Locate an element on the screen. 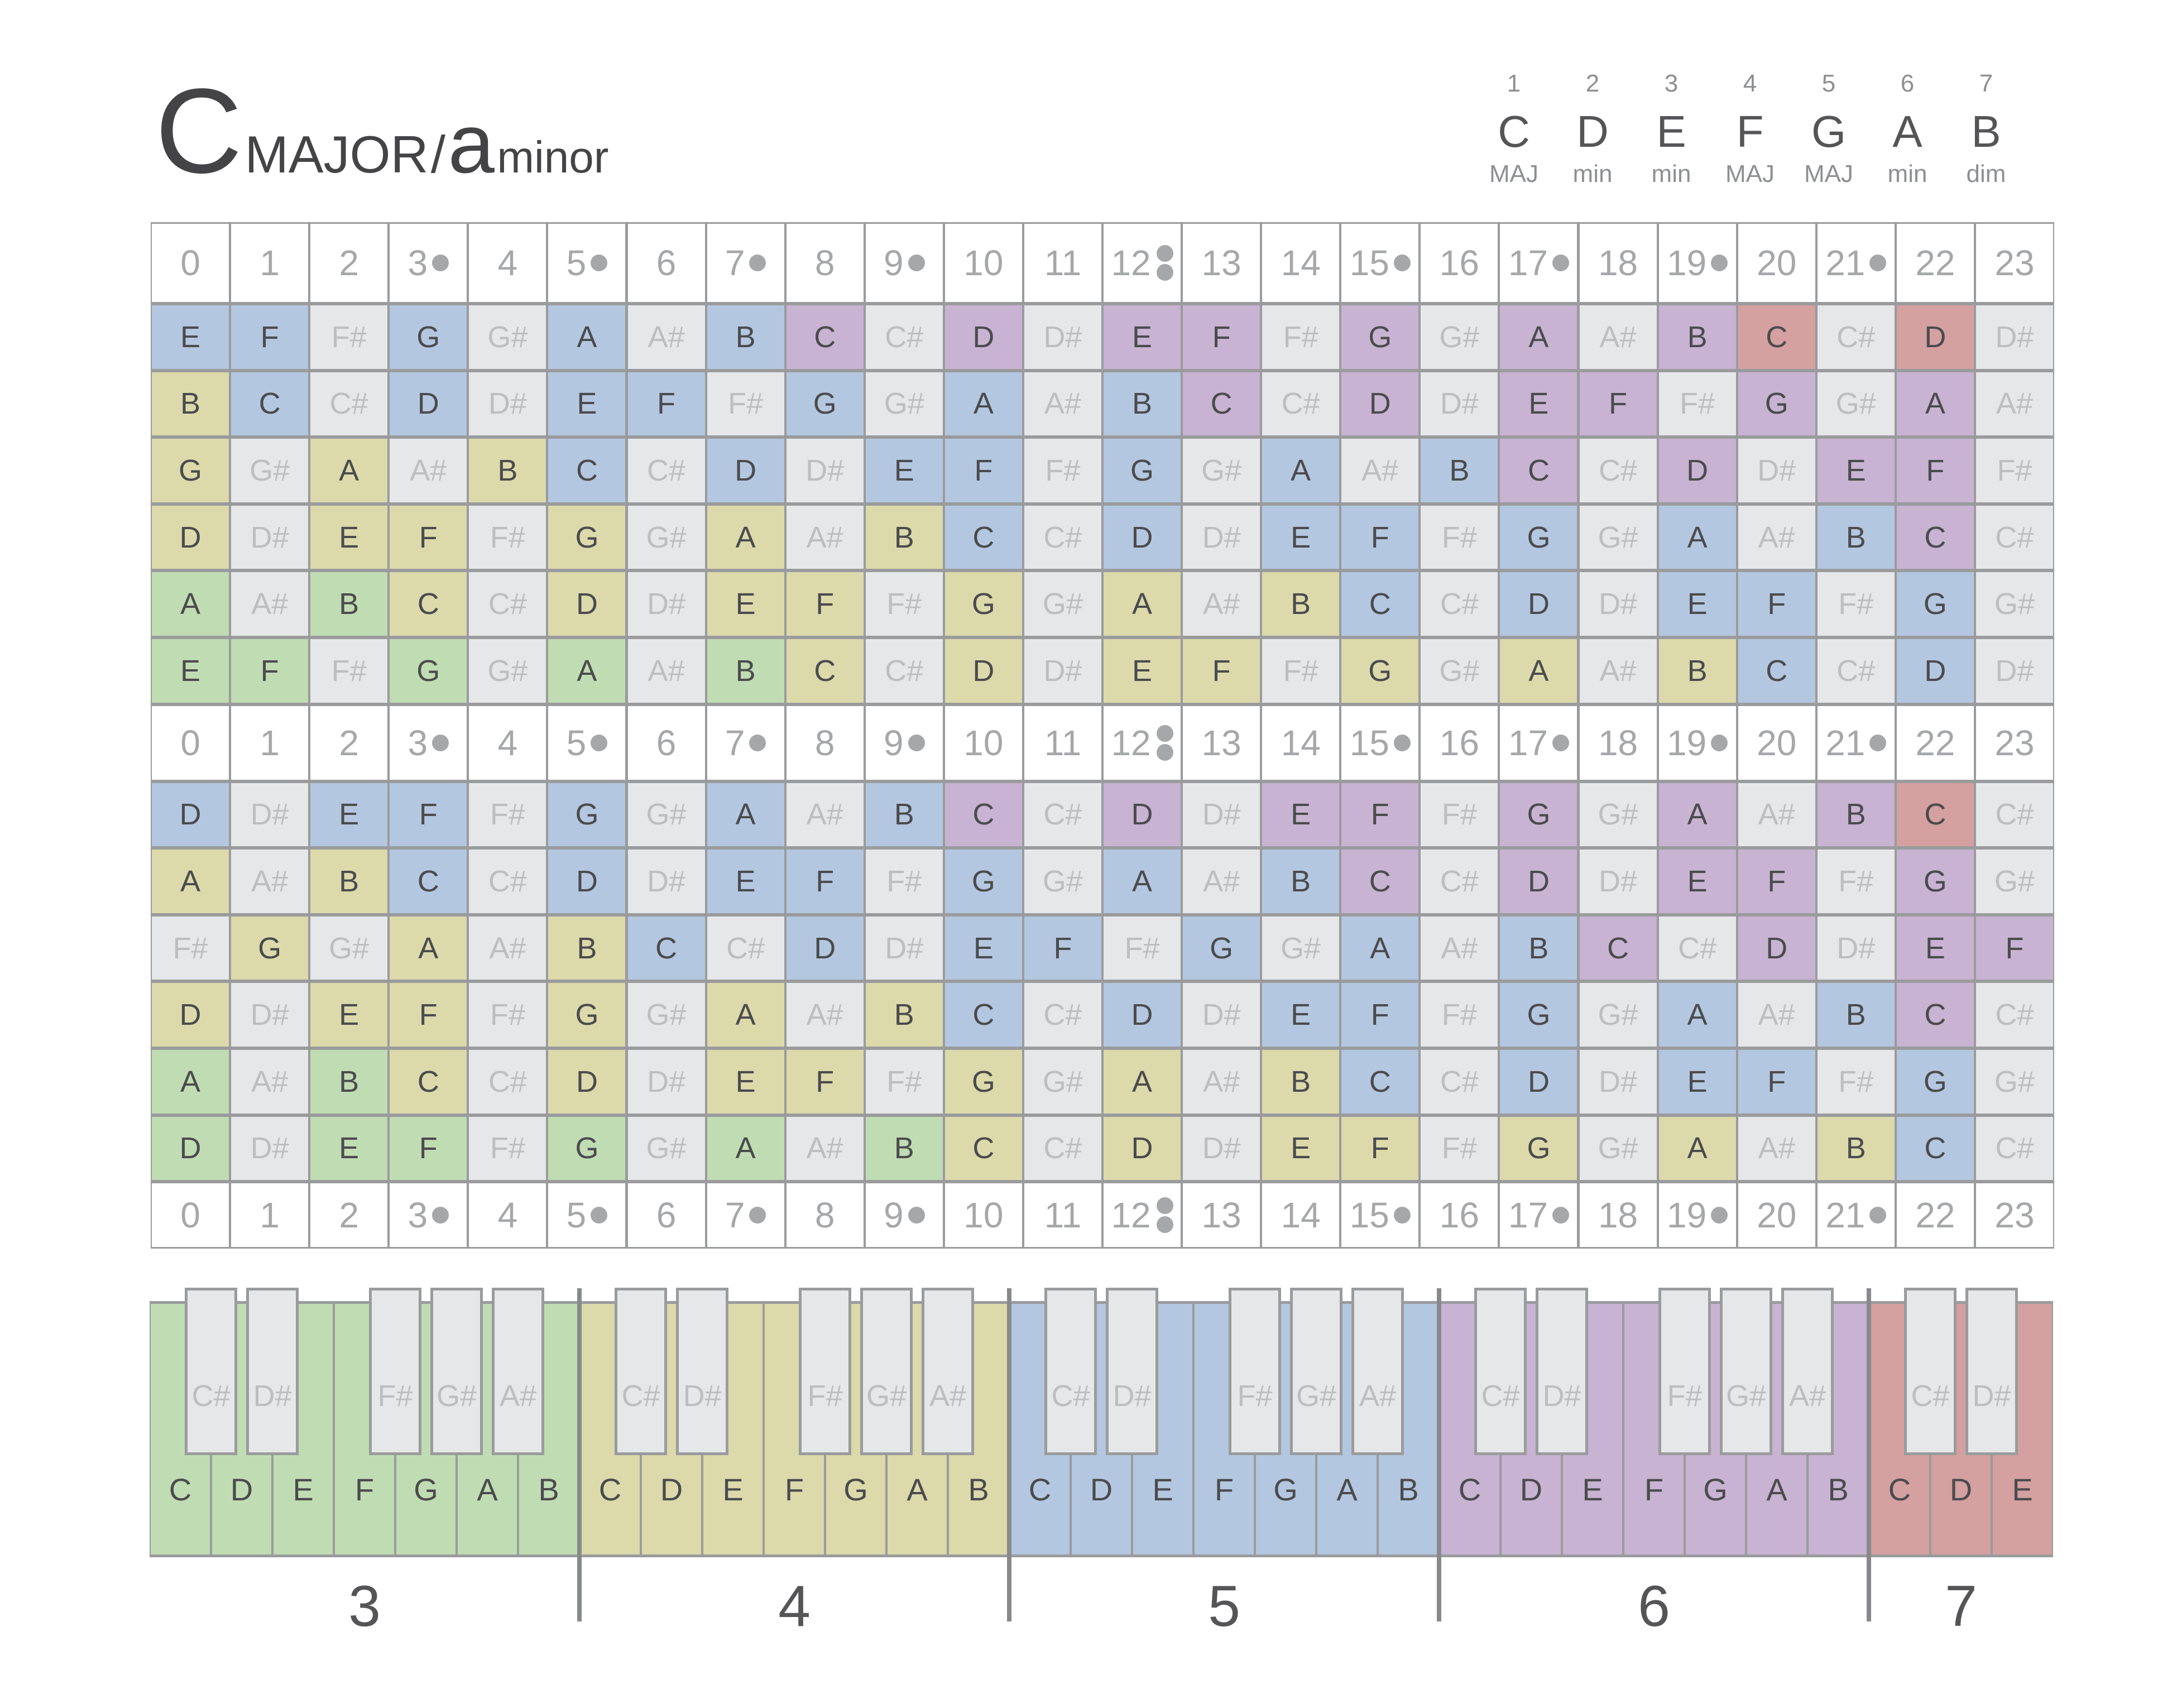  fret-number: 13 is located at coordinates (1221, 1215).